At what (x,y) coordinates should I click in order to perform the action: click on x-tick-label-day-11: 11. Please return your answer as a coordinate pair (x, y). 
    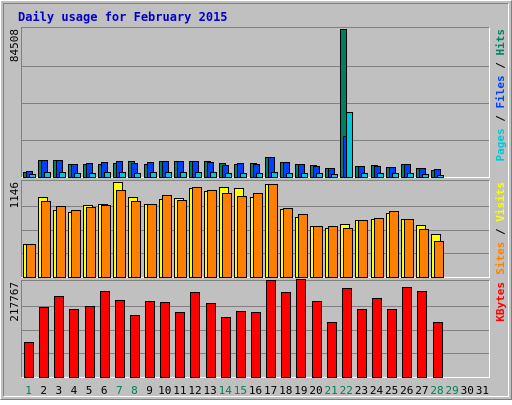
    Looking at the image, I should click on (179, 390).